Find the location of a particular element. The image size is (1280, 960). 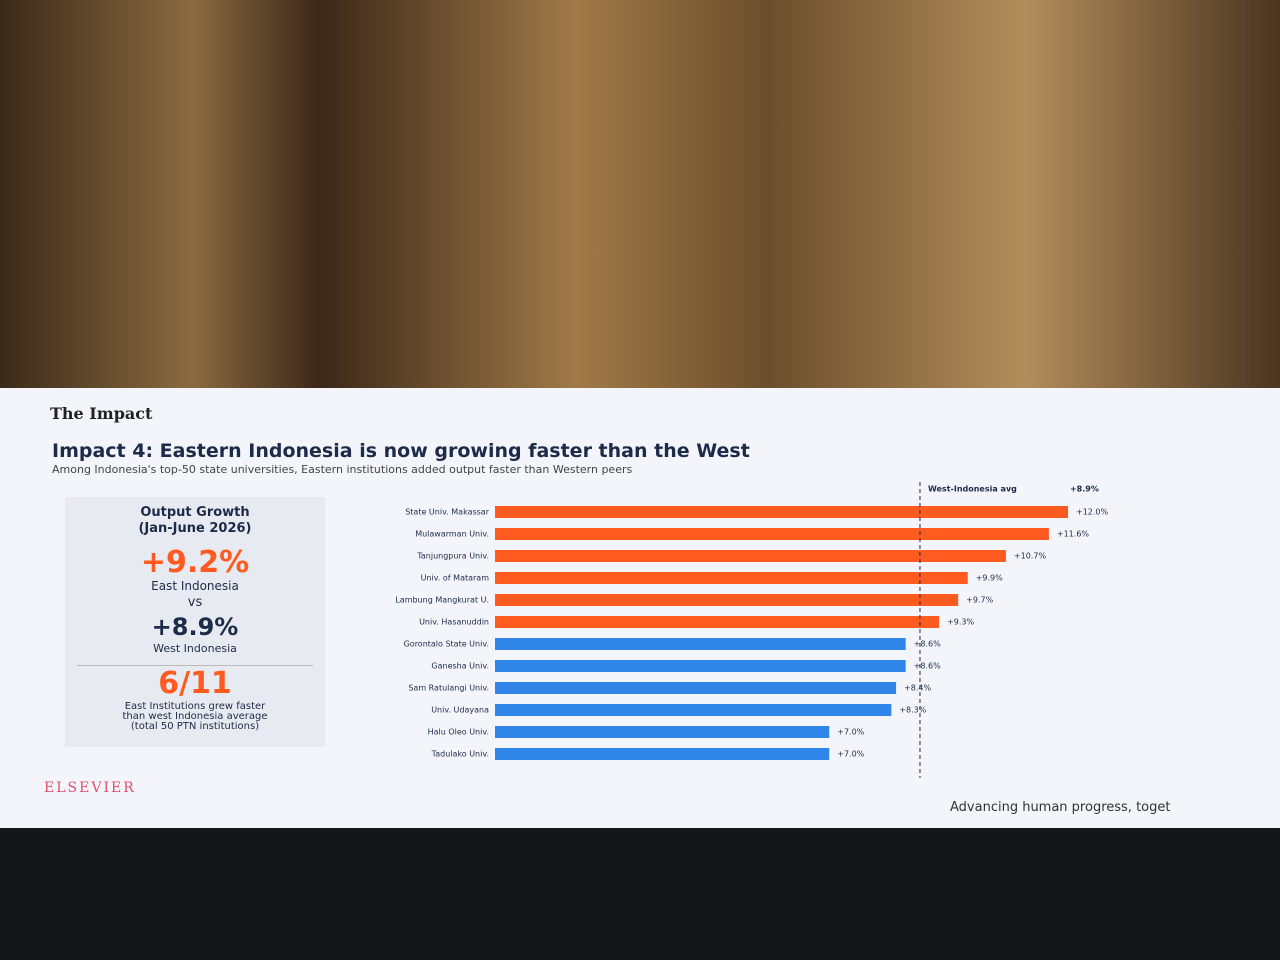

category-label: Tanjungpura Univ. is located at coordinates (452, 556).